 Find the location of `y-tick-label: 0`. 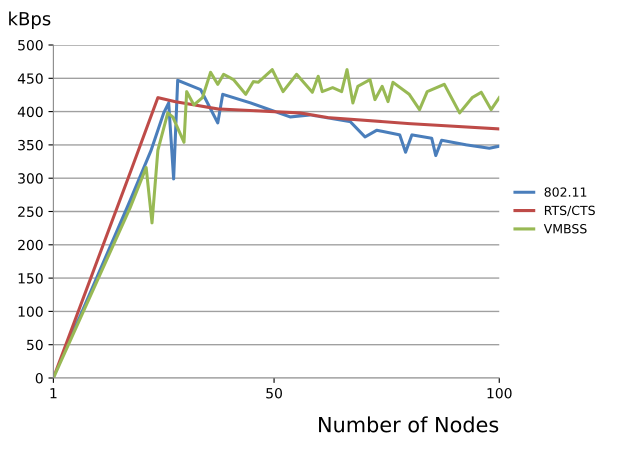

y-tick-label: 0 is located at coordinates (39, 378).